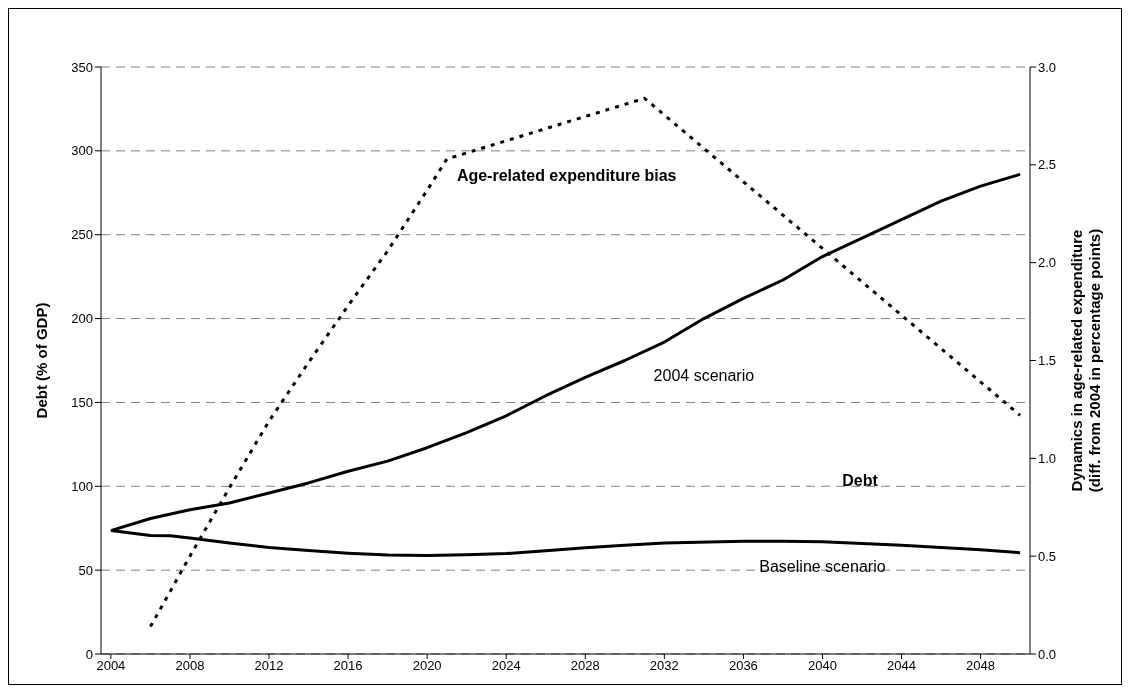 This screenshot has width=1130, height=693. What do you see at coordinates (743, 666) in the screenshot?
I see `x-tick-label: 2036` at bounding box center [743, 666].